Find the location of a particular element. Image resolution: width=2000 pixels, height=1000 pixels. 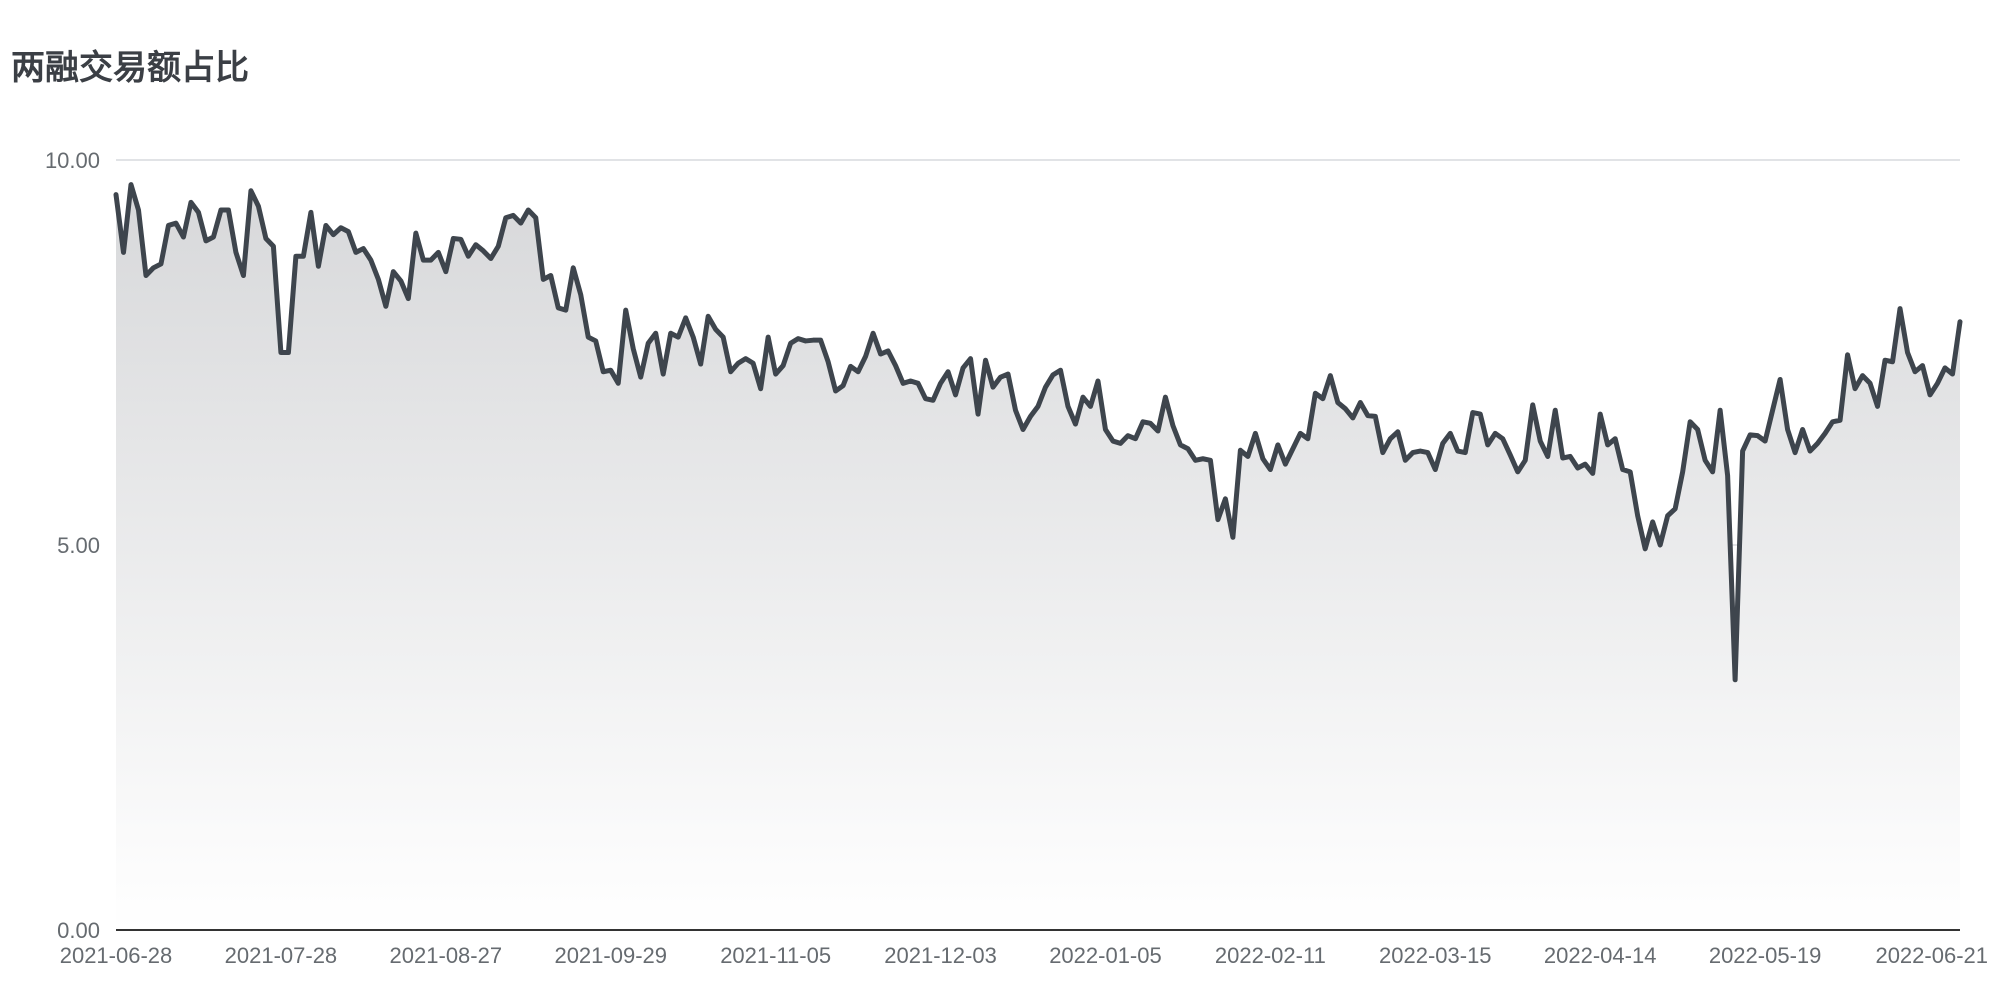

x-tick-label: 2021-06-28 is located at coordinates (116, 955).